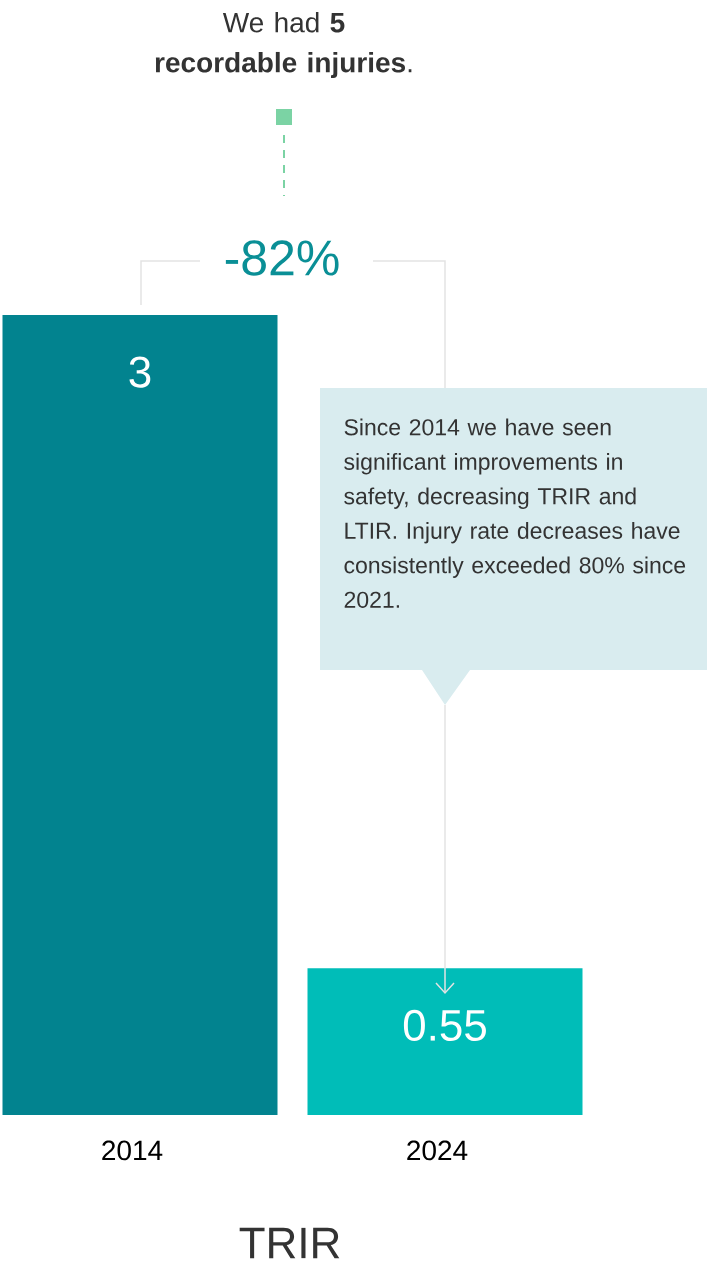 The width and height of the screenshot is (707, 1266). What do you see at coordinates (132, 1150) in the screenshot?
I see `x-tick-label: 2014` at bounding box center [132, 1150].